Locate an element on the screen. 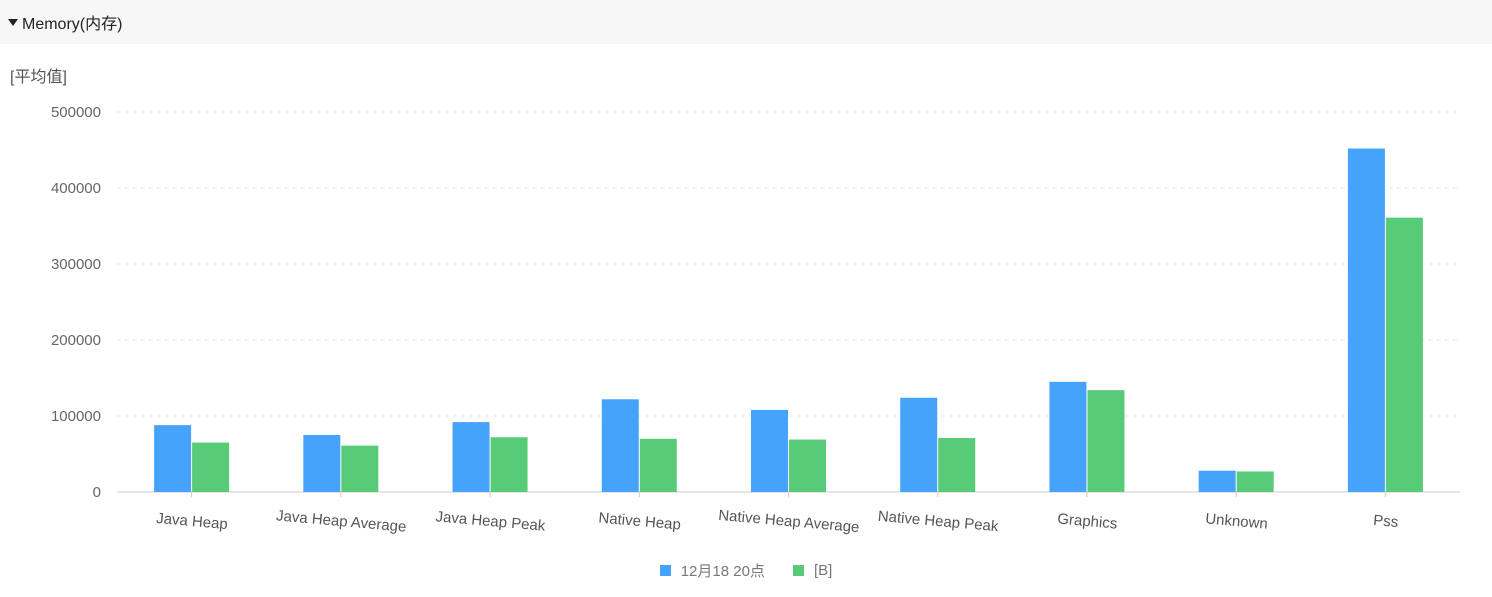 Image resolution: width=1492 pixels, height=597 pixels. y-tick-label: 400000 is located at coordinates (76, 188).